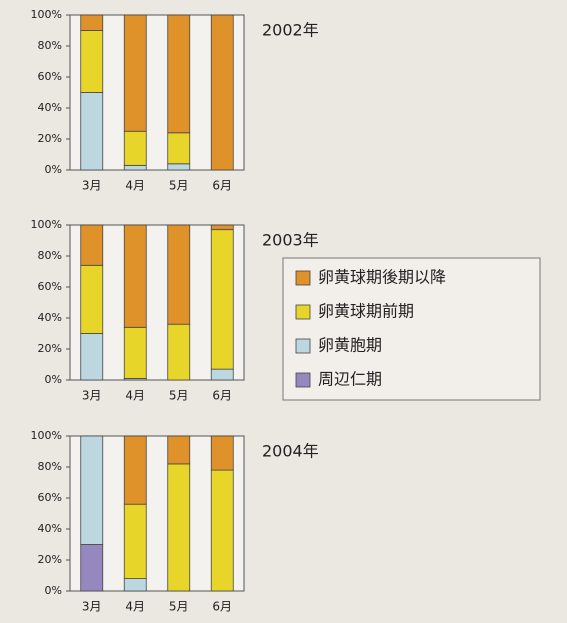 The height and width of the screenshot is (623, 567). Describe the element at coordinates (411, 329) in the screenshot. I see `legend-box` at that location.